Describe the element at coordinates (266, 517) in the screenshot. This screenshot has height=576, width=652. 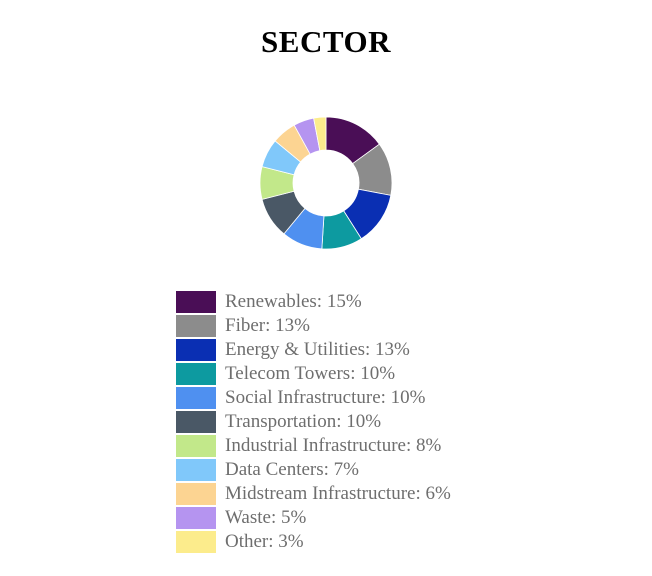
I see `legend-label-waste: Waste: 5%` at that location.